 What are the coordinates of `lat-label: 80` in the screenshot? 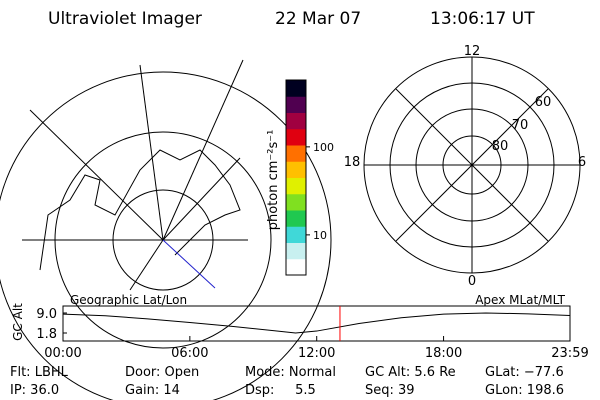 It's located at (500, 146).